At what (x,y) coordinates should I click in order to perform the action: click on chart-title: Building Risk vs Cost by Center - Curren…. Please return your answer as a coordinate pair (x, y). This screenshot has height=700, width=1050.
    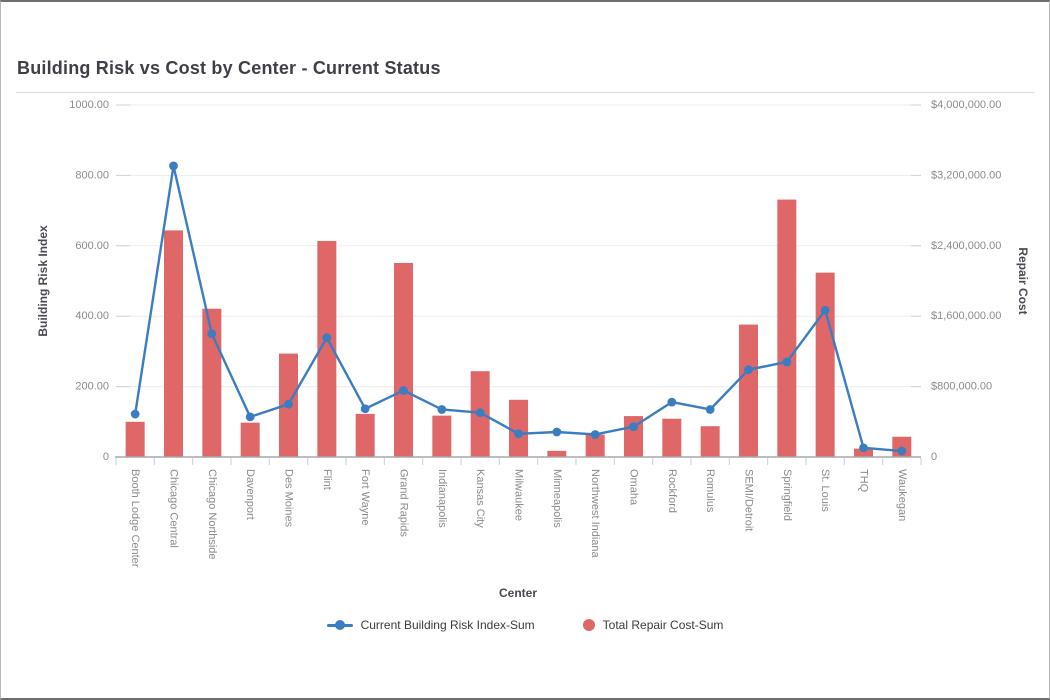
    Looking at the image, I should click on (229, 68).